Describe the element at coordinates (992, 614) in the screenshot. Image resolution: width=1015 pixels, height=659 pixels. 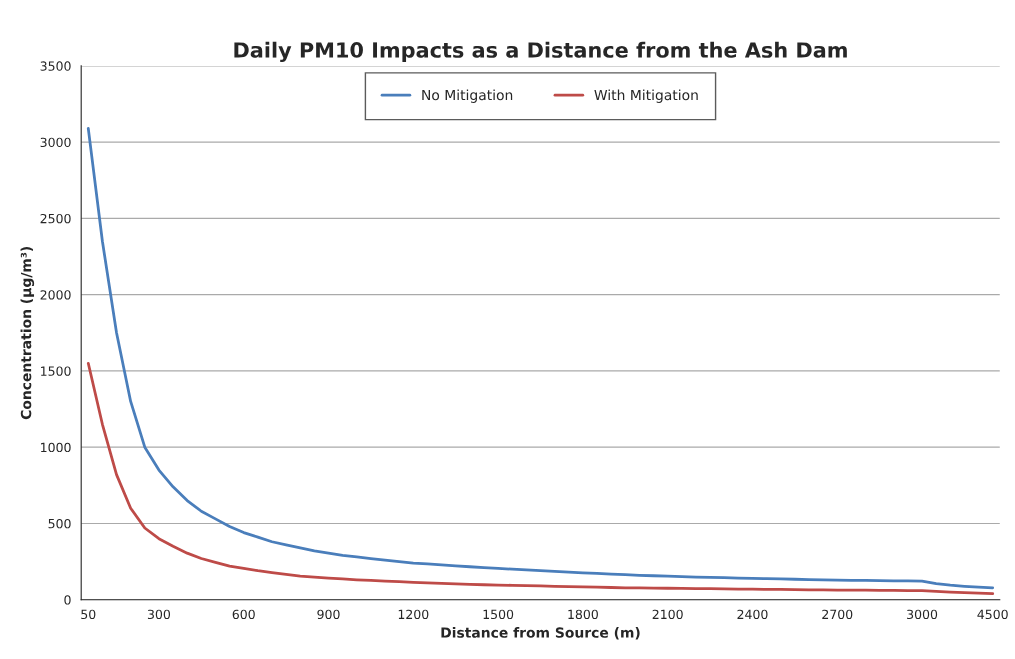
I see `x-tick-label: 4500` at that location.